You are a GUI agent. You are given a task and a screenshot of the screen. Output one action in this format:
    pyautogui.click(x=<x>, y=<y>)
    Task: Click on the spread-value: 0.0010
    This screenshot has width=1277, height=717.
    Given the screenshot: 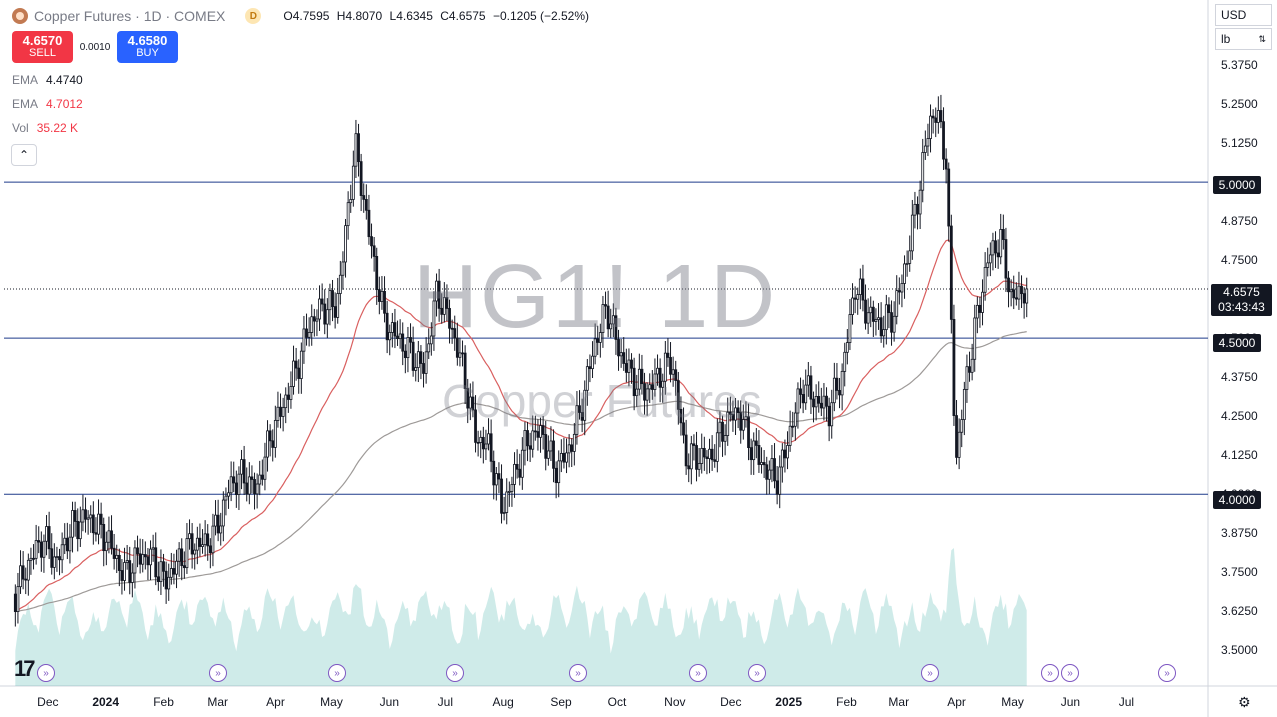 What is the action you would take?
    pyautogui.click(x=95, y=47)
    